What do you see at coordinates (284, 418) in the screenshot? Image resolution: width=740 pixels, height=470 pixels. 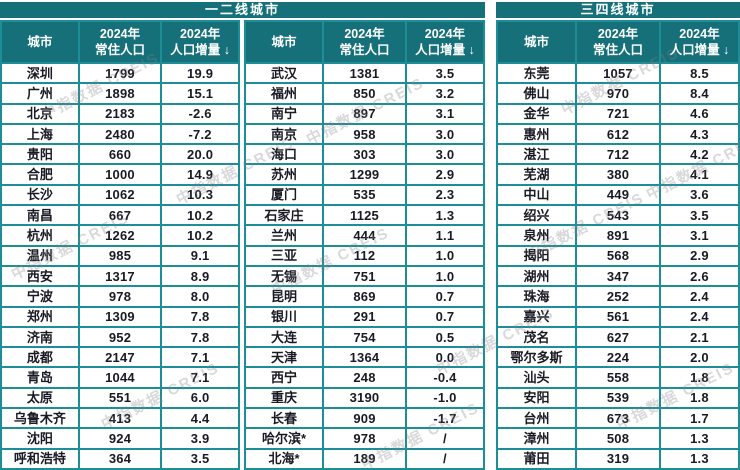 I see `city-name-cell: 长春` at bounding box center [284, 418].